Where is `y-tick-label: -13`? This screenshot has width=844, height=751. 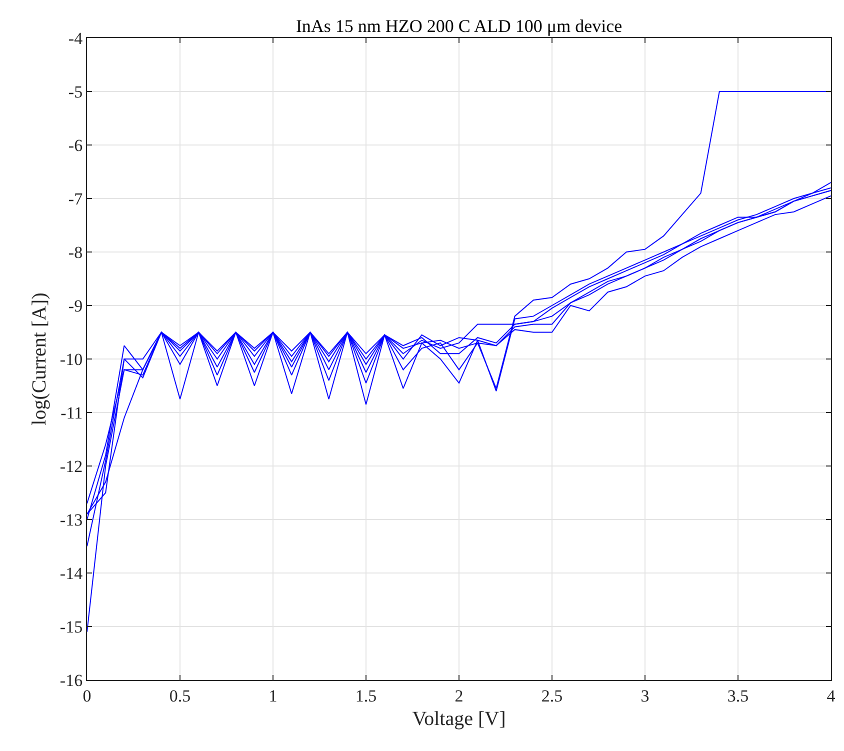 y-tick-label: -13 is located at coordinates (71, 520).